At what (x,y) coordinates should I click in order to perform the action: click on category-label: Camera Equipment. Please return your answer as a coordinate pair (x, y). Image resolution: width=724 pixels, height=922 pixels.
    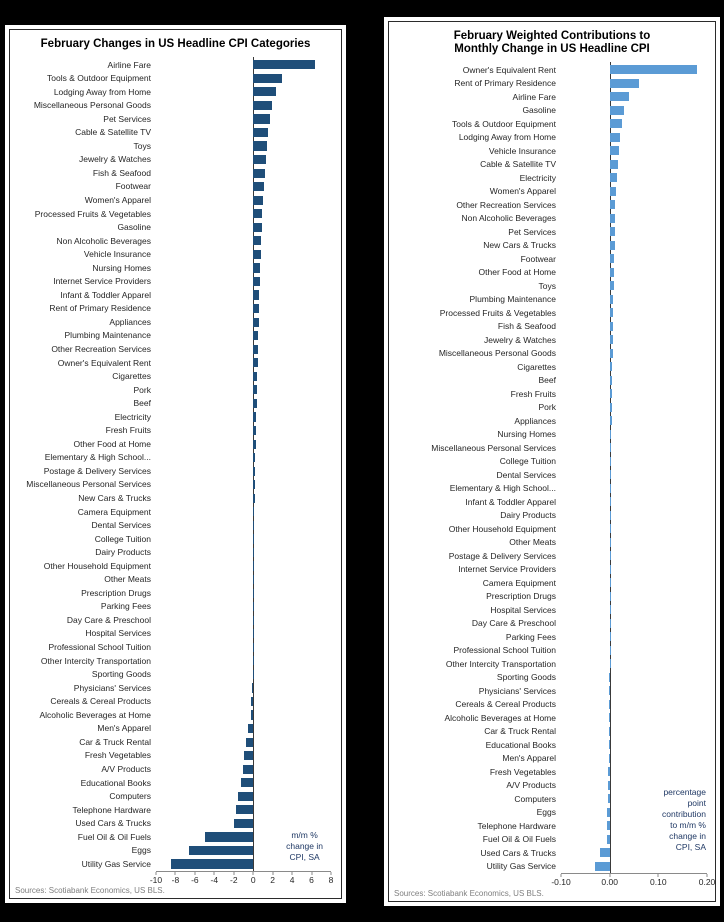
    Looking at the image, I should click on (114, 511).